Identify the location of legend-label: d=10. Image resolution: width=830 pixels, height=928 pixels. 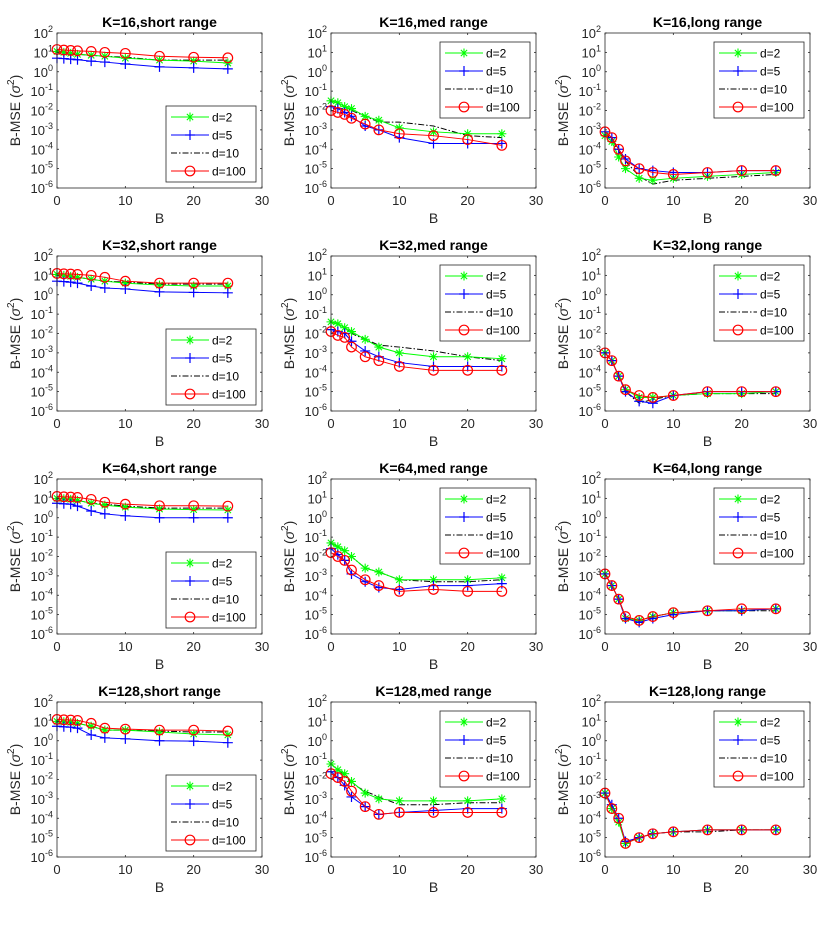
(773, 90).